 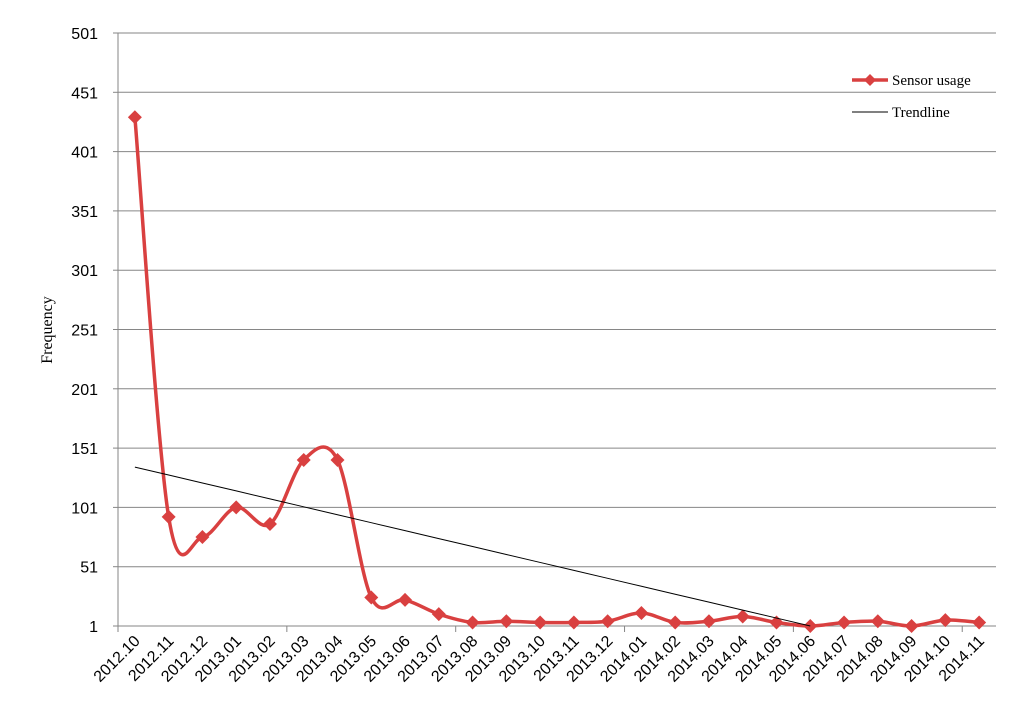 I want to click on series-line, so click(x=472, y=546).